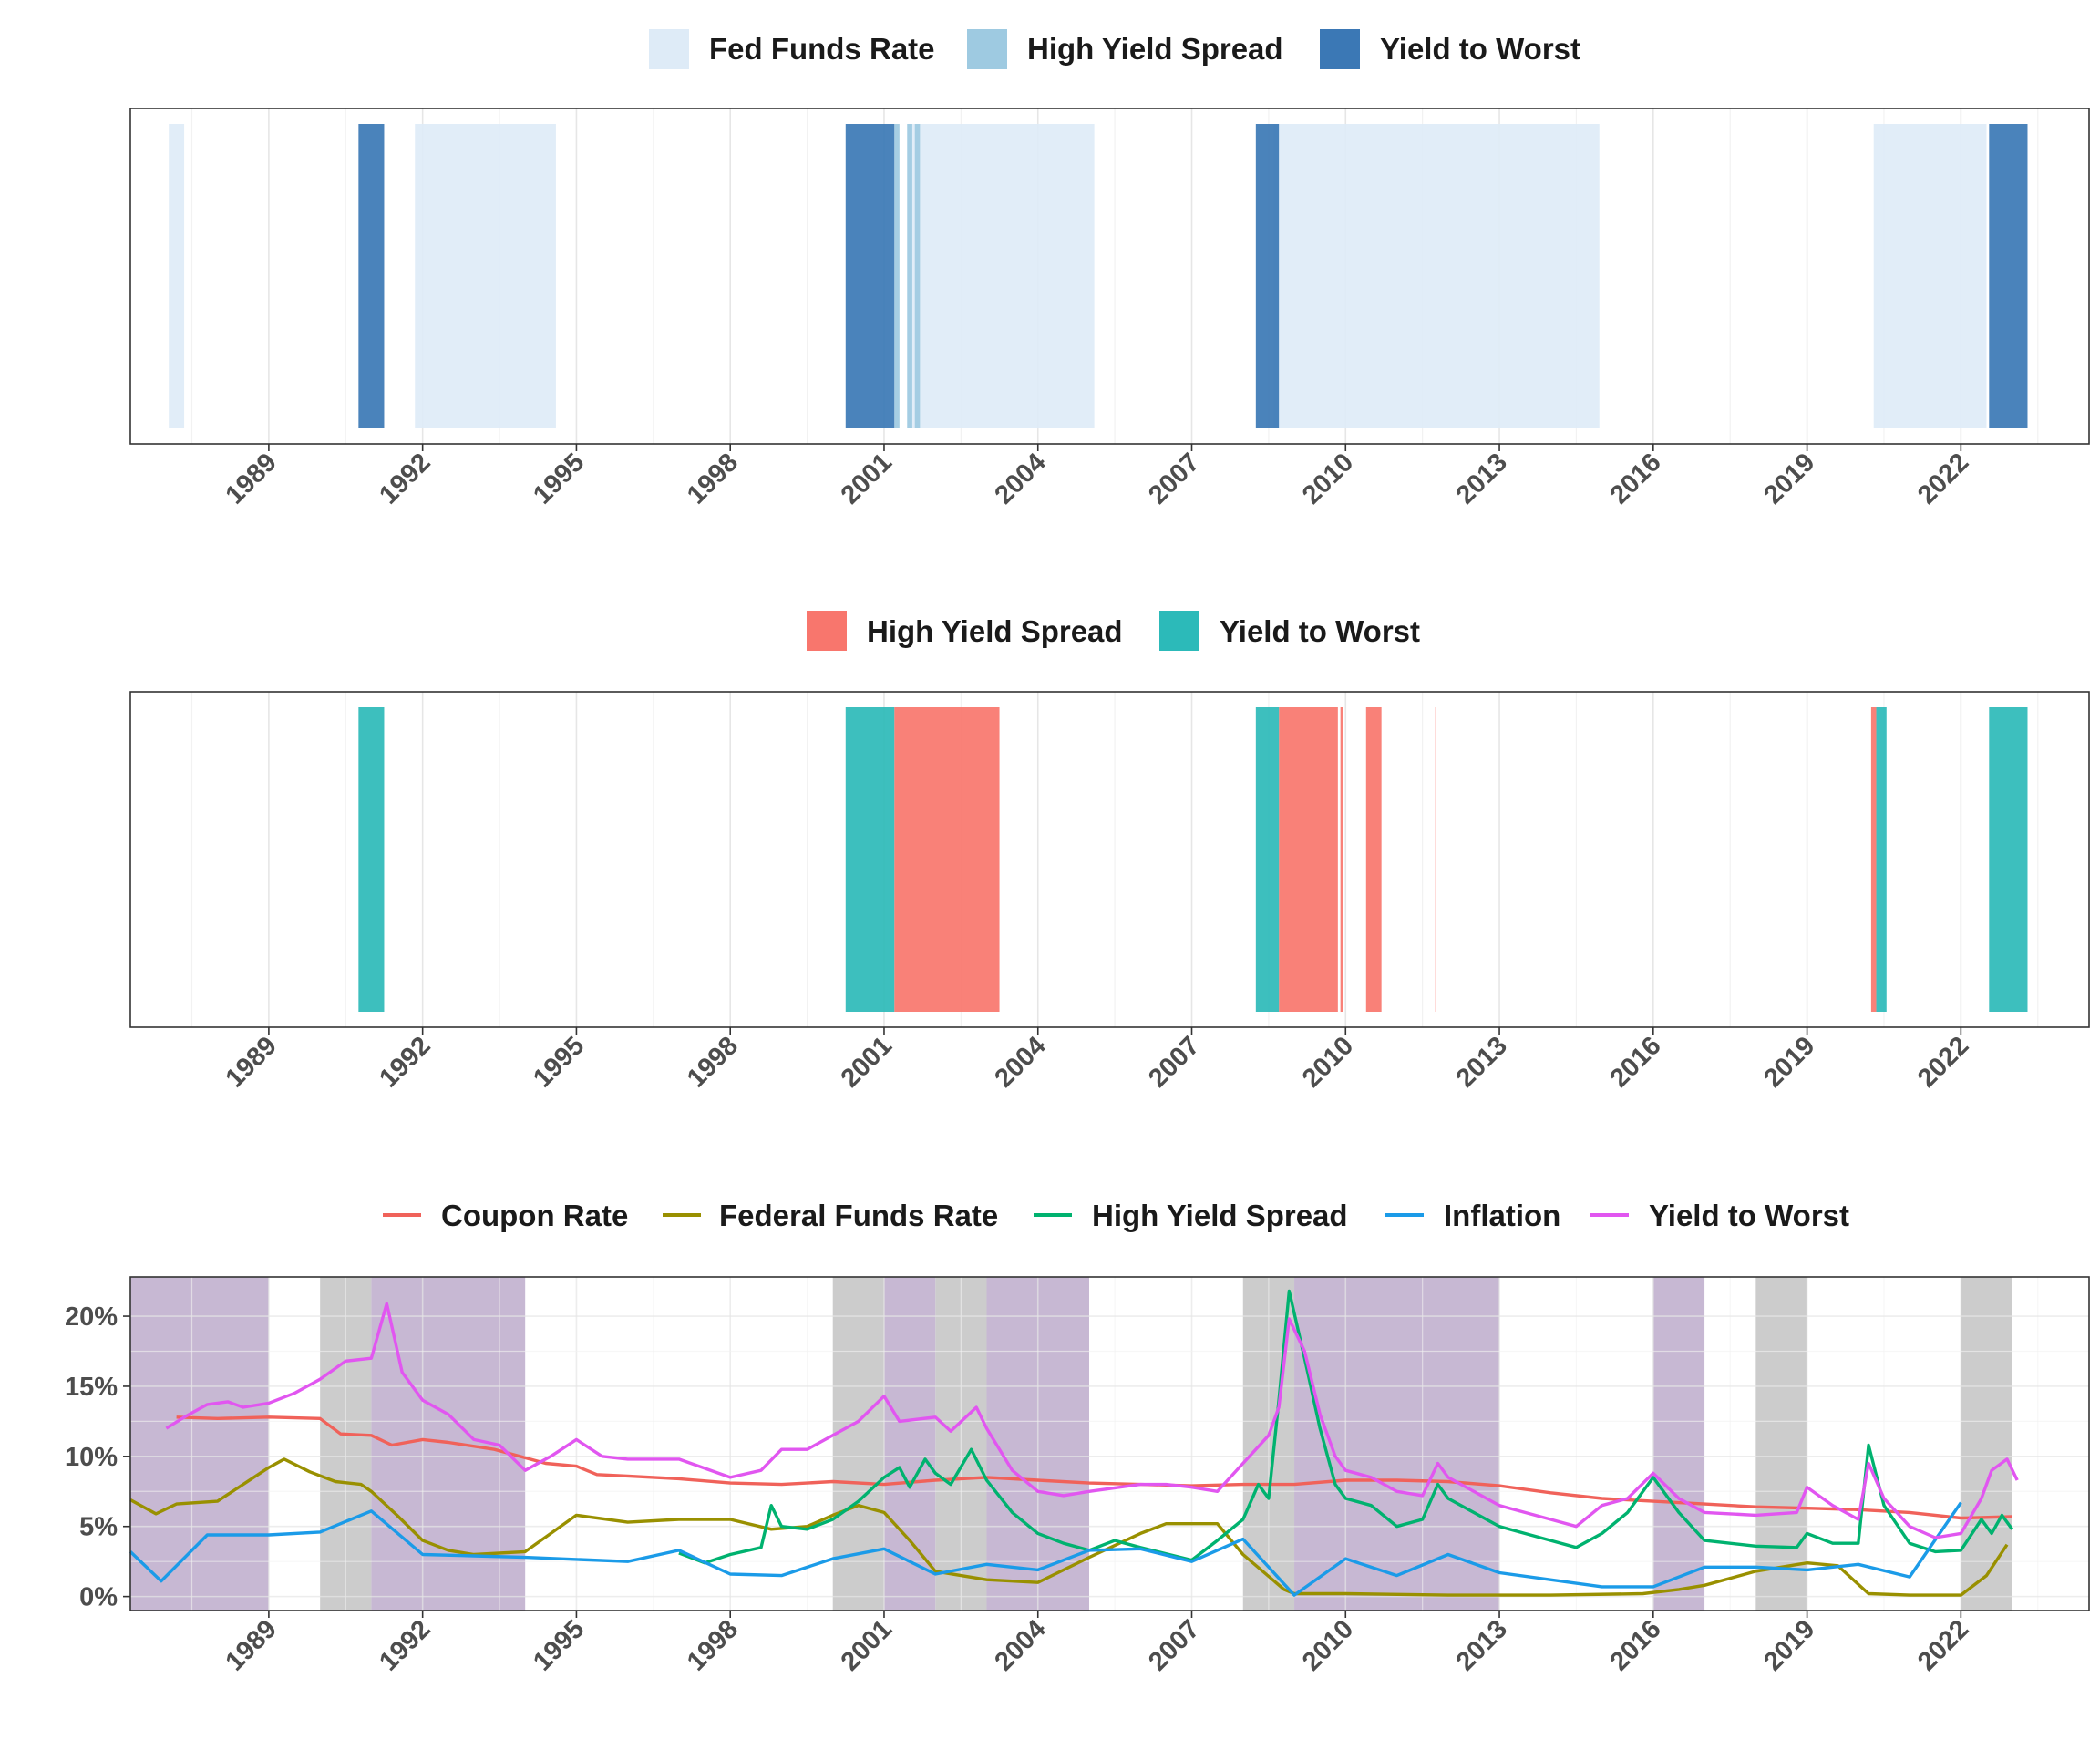 The width and height of the screenshot is (2100, 1750). Describe the element at coordinates (669, 49) in the screenshot. I see `legend-key-fed-funds-rate` at that location.